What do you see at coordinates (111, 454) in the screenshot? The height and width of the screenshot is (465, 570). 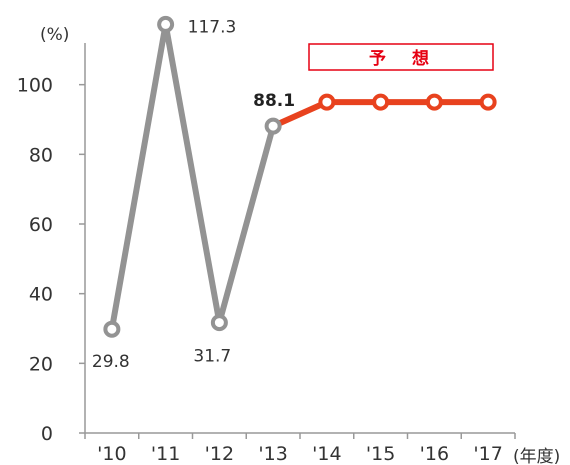 I see `x-tick-label: '10` at bounding box center [111, 454].